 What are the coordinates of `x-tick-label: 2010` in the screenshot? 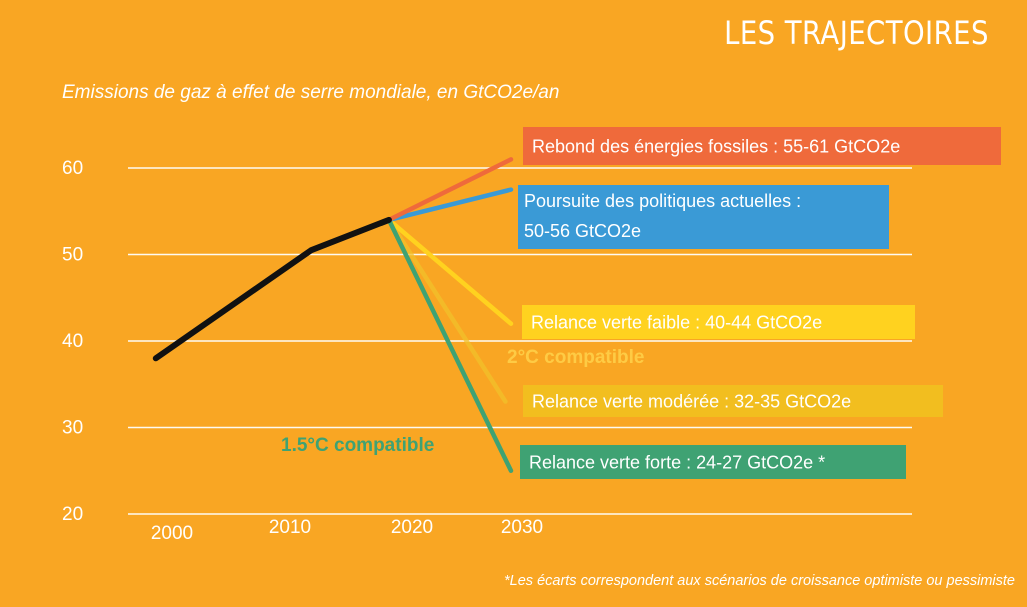 It's located at (290, 527).